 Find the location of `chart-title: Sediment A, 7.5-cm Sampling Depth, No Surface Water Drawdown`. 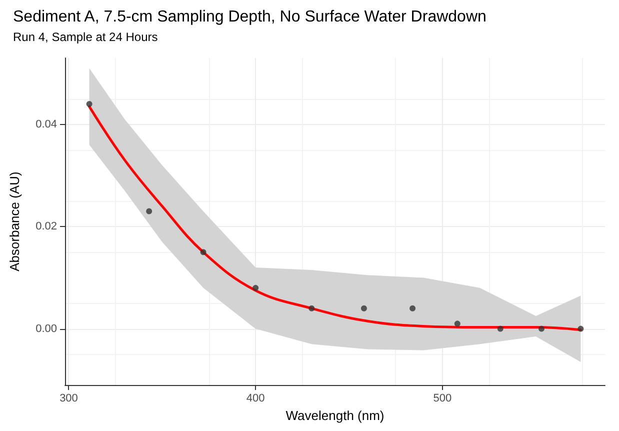

chart-title: Sediment A, 7.5-cm Sampling Depth, No Surface Water Drawdown is located at coordinates (249, 17).